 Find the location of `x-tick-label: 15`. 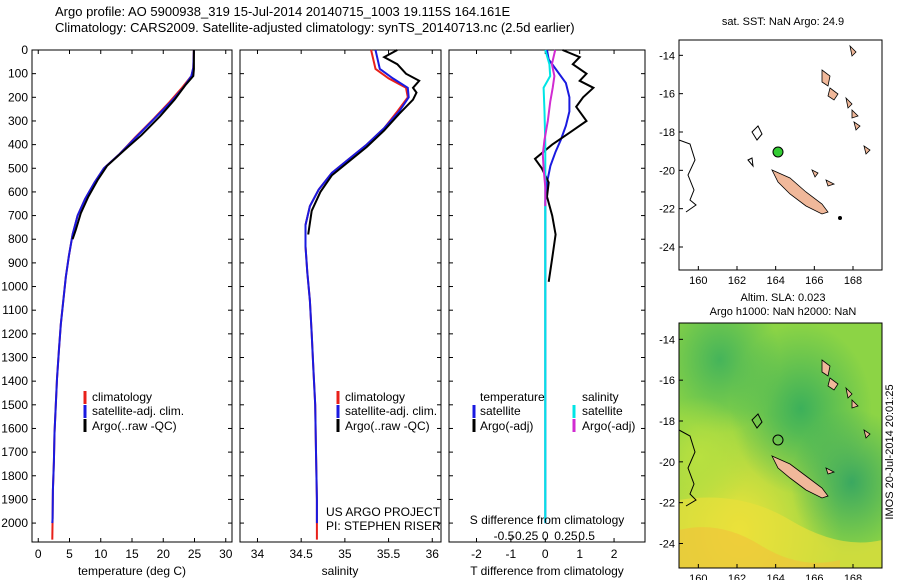

x-tick-label: 15 is located at coordinates (132, 554).